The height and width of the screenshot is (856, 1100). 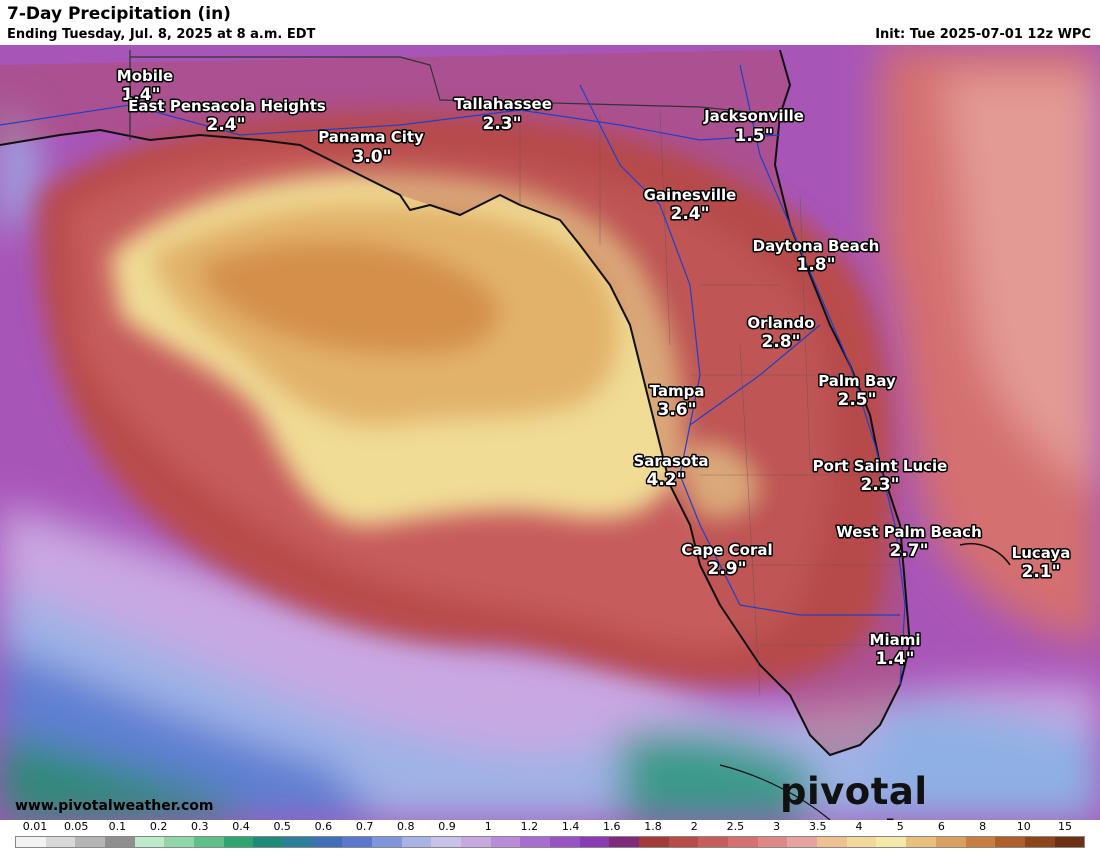 I want to click on legend-tick-label: 0.9, so click(x=447, y=826).